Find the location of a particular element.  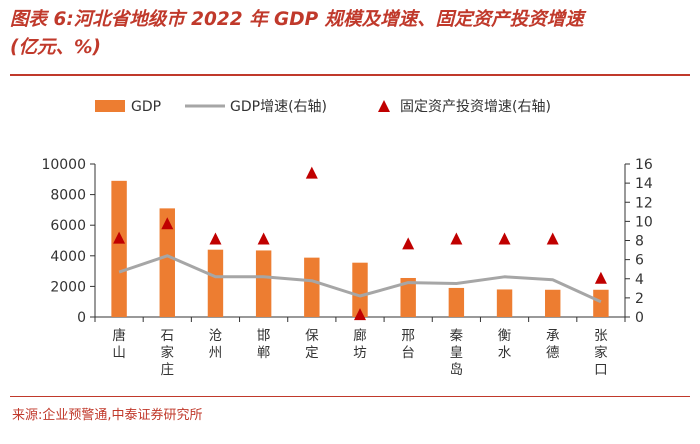

title-divider is located at coordinates (350, 75).